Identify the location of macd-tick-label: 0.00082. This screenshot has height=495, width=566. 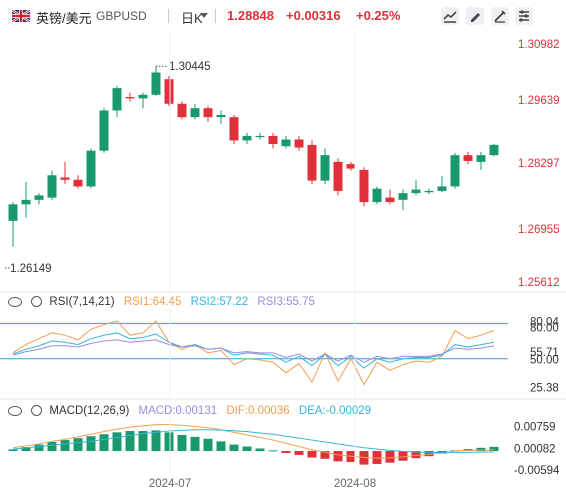
(535, 449).